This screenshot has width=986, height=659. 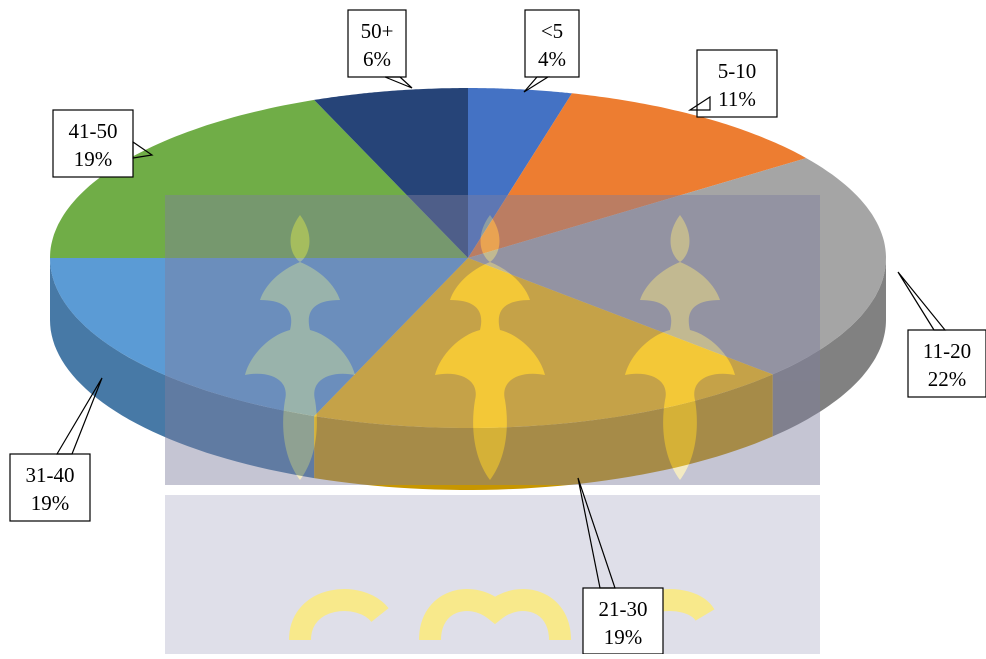 I want to click on data-label-category: 41-50, so click(x=93, y=131).